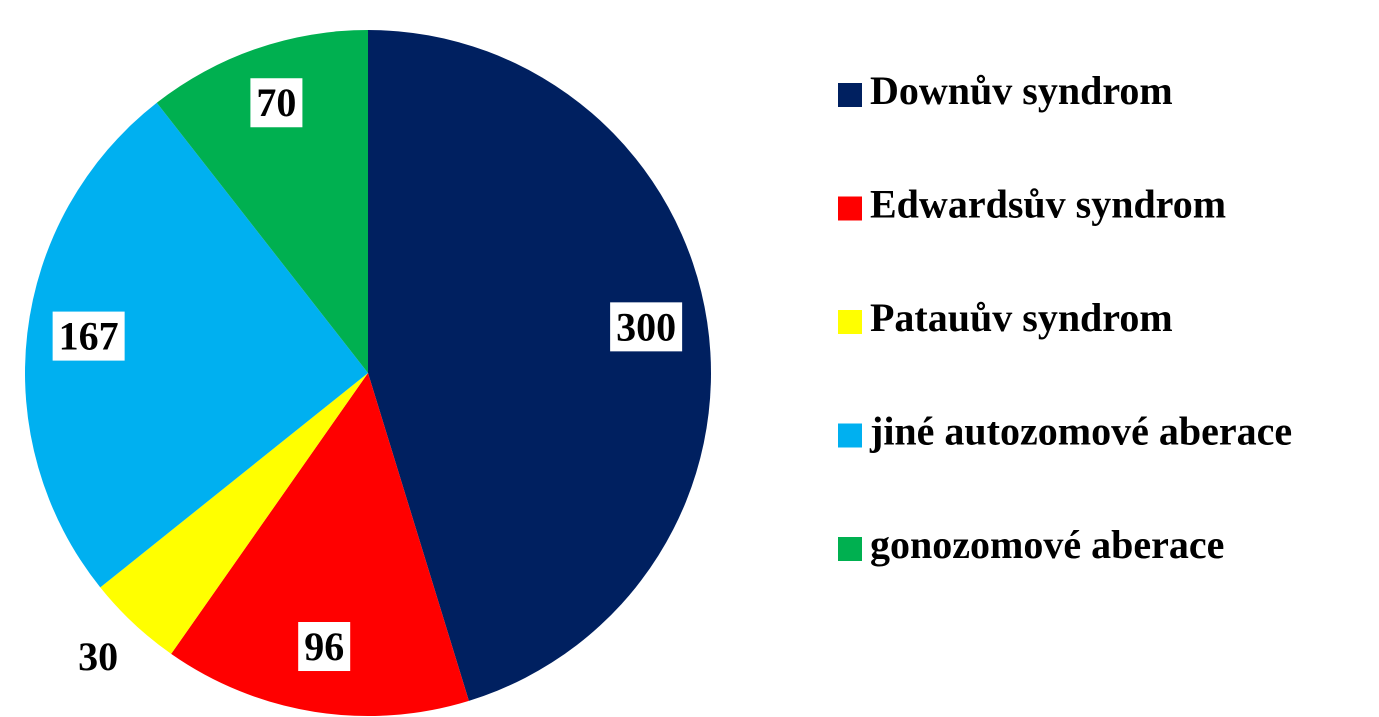 Image resolution: width=1379 pixels, height=717 pixels. Describe the element at coordinates (1048, 204) in the screenshot. I see `legend-label: Edwardsův syndrom` at that location.